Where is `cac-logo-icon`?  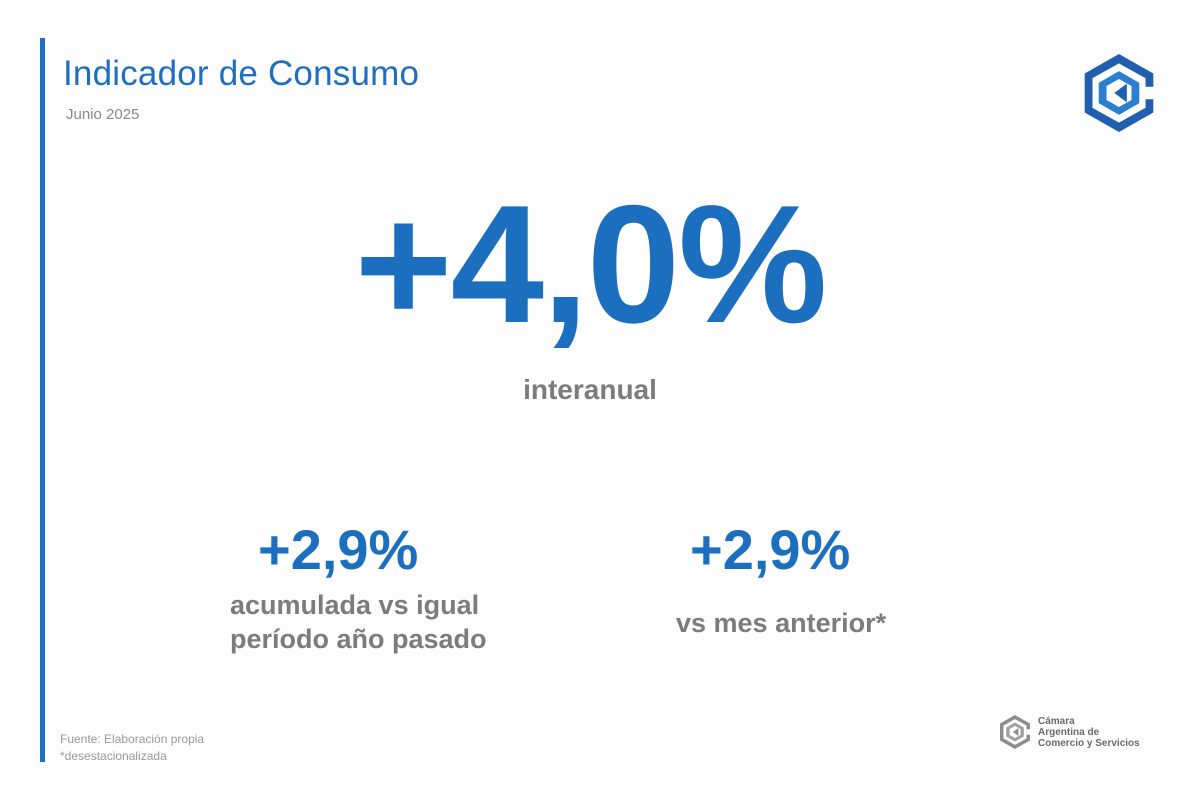 cac-logo-icon is located at coordinates (1120, 93).